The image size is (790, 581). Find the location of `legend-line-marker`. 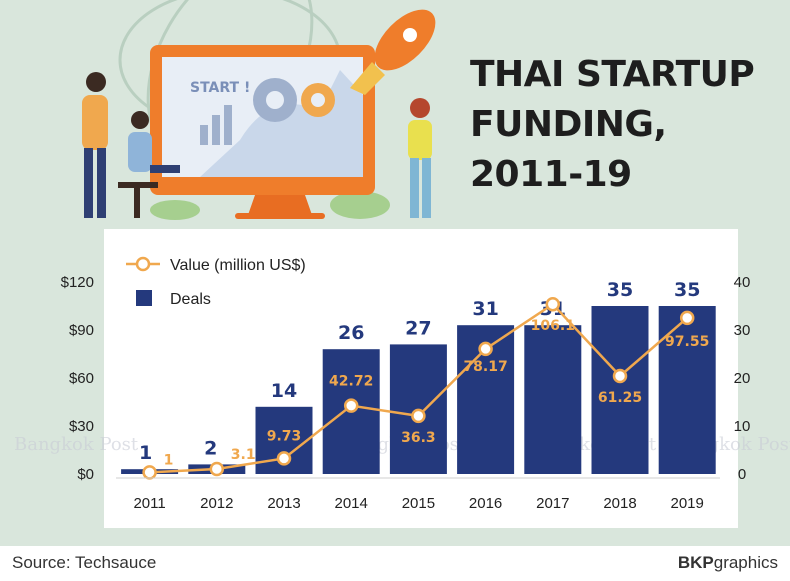

legend-line-marker is located at coordinates (143, 264).